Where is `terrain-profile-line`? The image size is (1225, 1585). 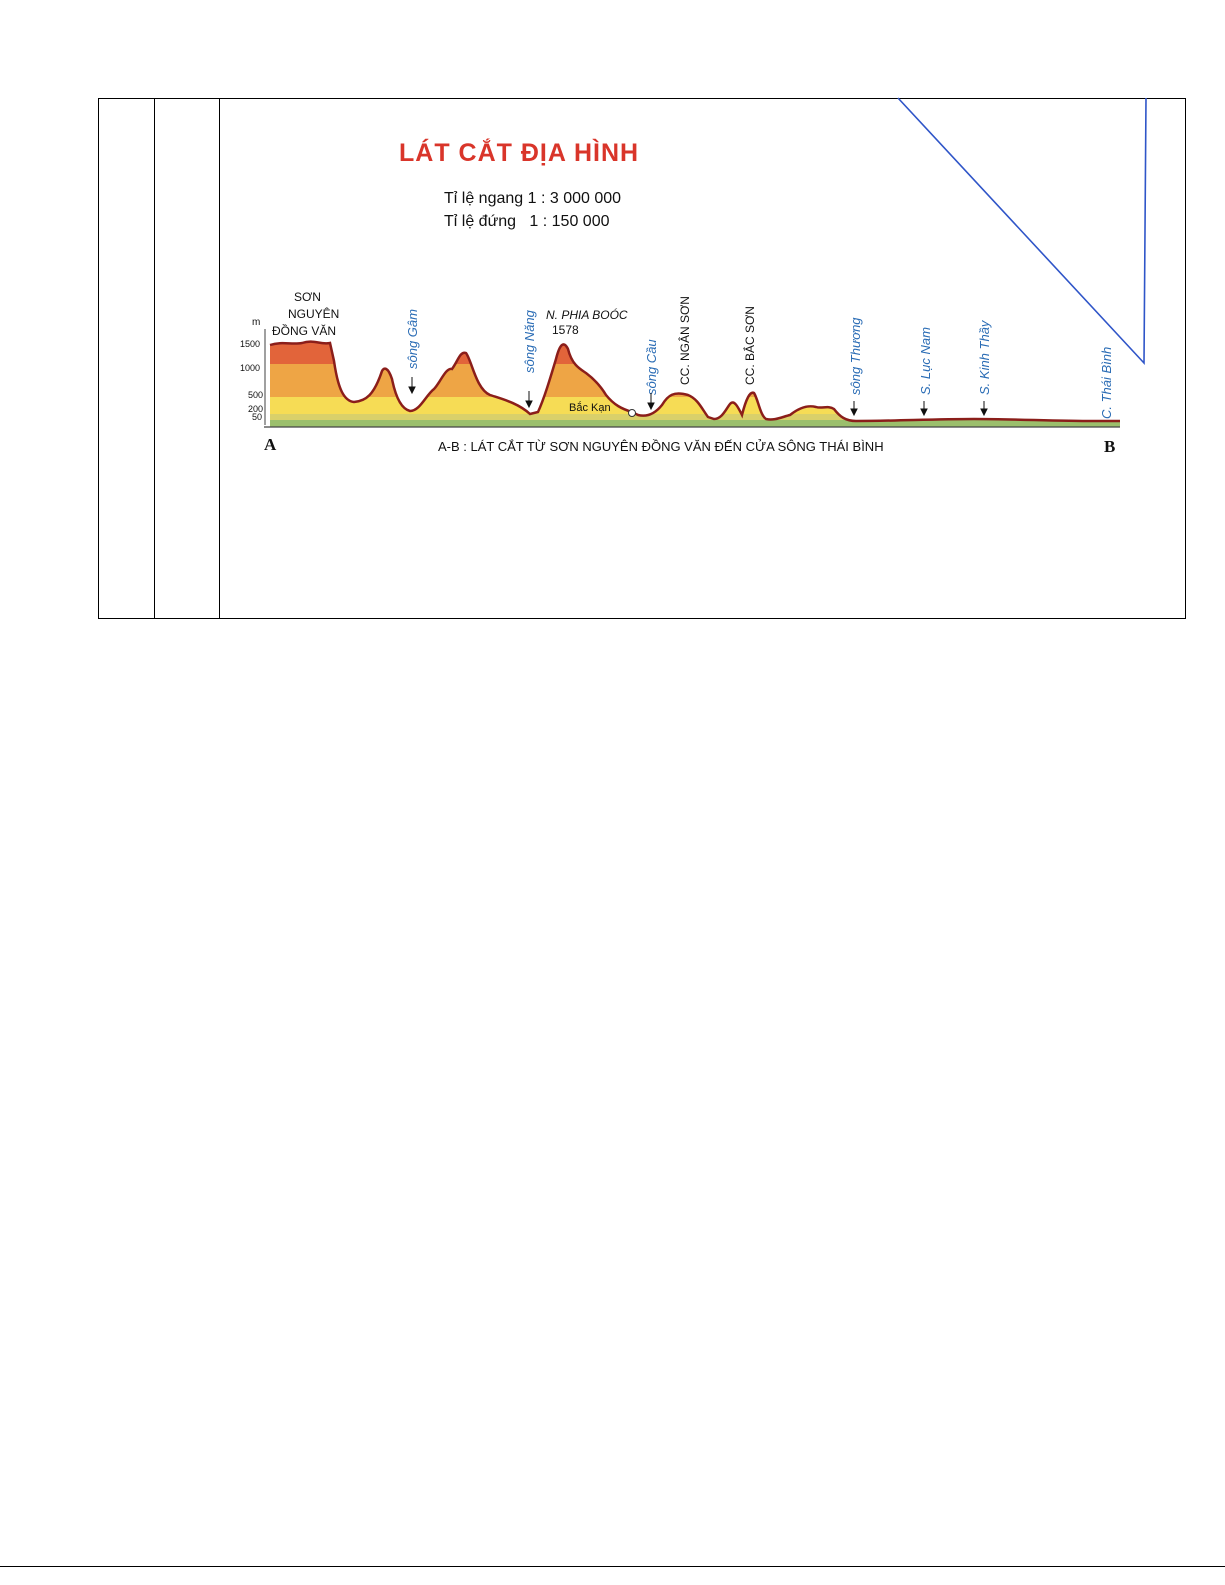 terrain-profile-line is located at coordinates (694, 381).